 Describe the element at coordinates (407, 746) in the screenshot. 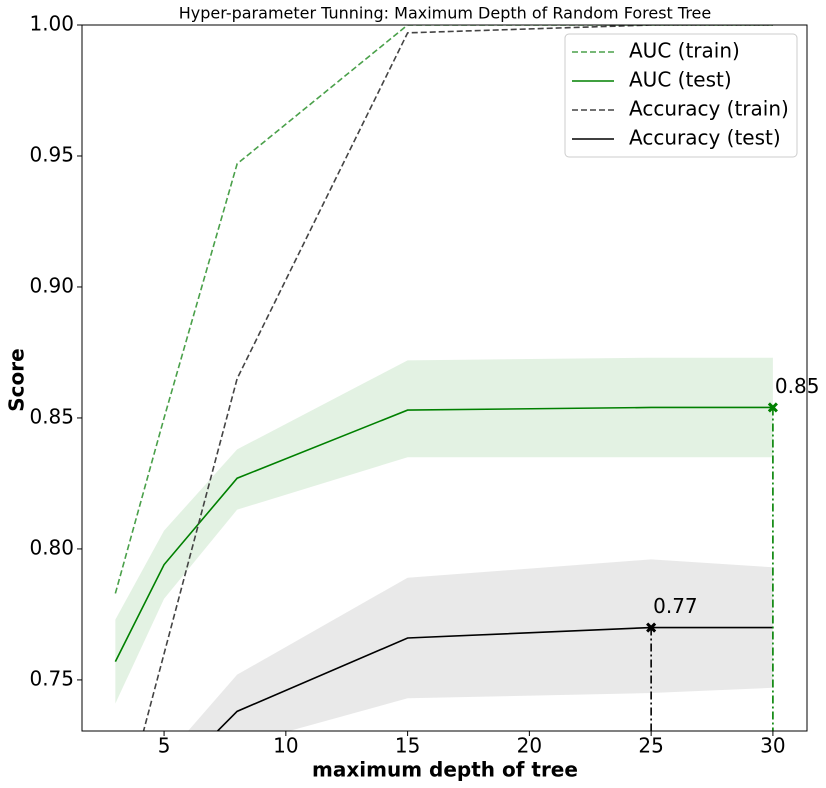

I see `x-tick-label: 15` at that location.